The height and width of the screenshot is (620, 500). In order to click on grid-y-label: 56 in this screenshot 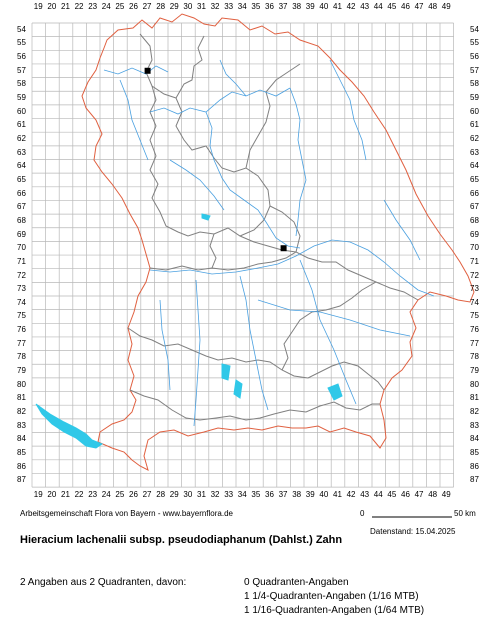, I will do `click(474, 57)`.